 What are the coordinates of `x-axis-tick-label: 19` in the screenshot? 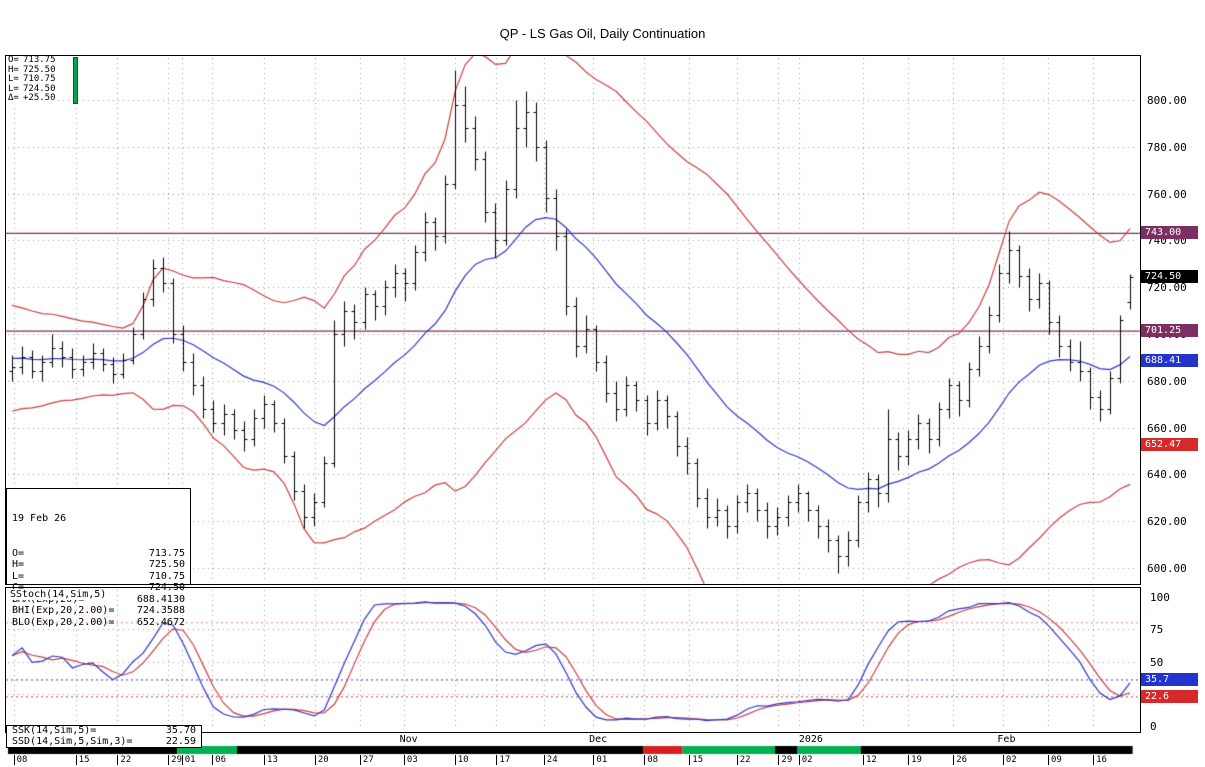 It's located at (915, 760).